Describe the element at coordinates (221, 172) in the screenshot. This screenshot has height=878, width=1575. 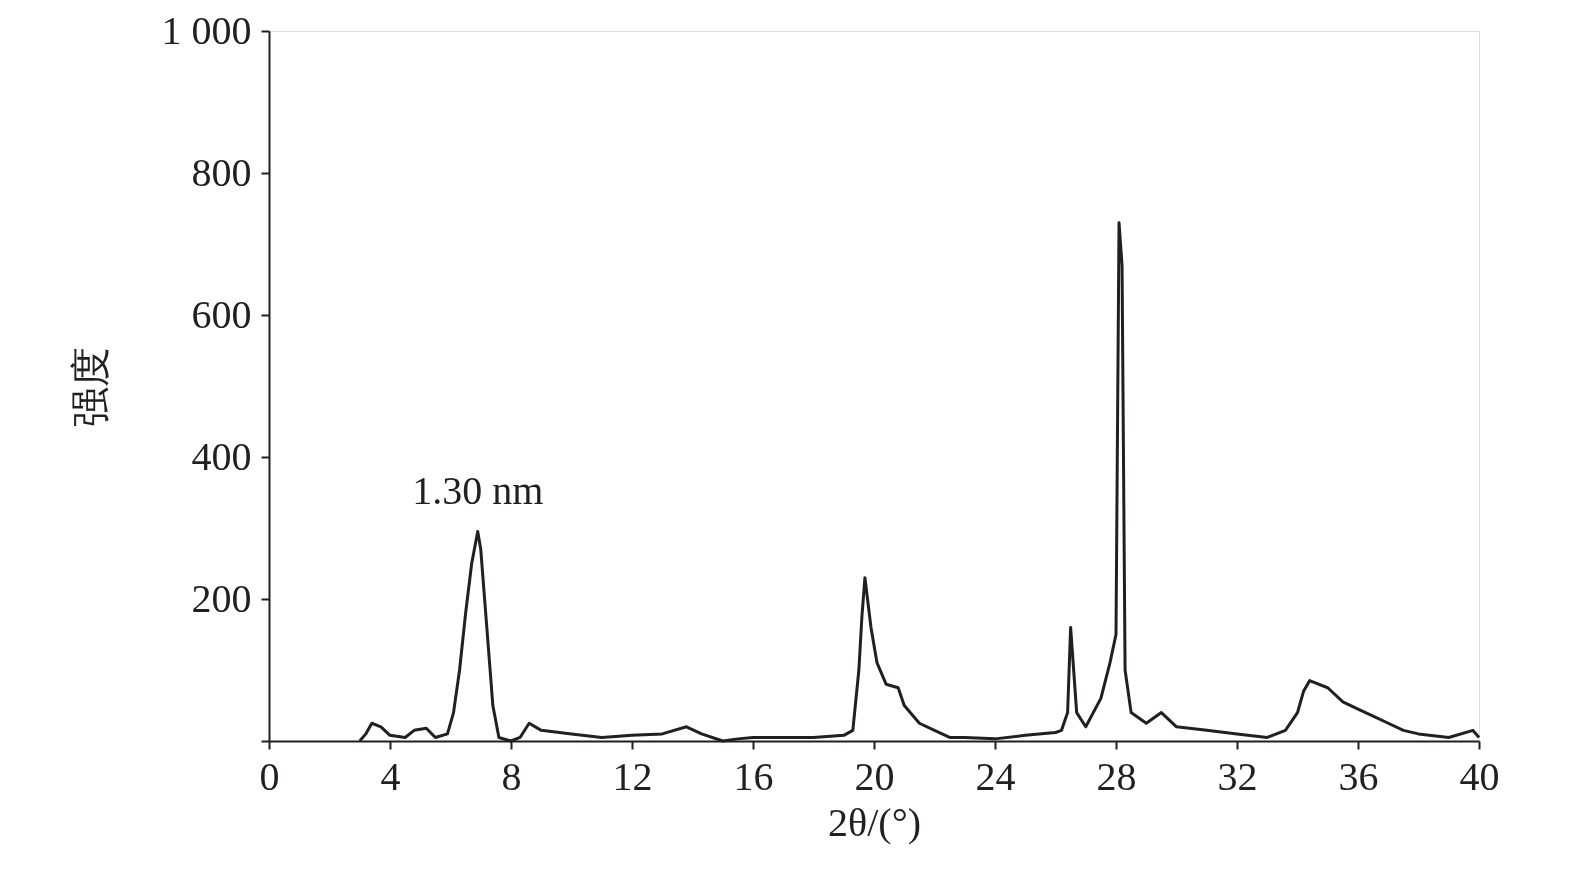
I see `y-tick-label: 800` at that location.